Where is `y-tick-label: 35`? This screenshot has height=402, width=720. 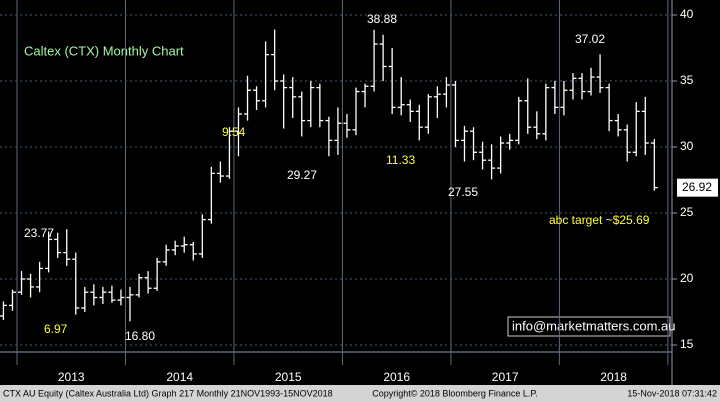
y-tick-label: 35 is located at coordinates (687, 80).